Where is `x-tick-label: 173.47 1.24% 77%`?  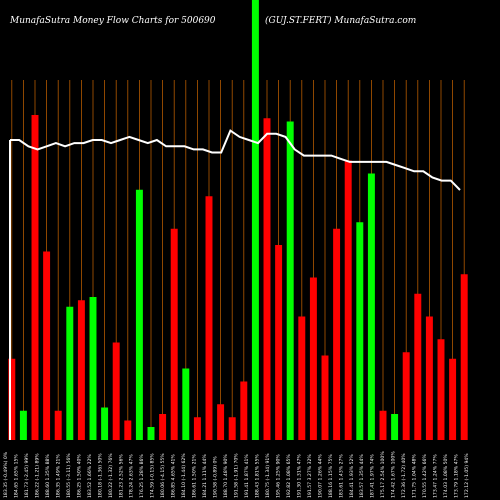 x-tick-label: 173.47 1.24% 77% is located at coordinates (436, 476).